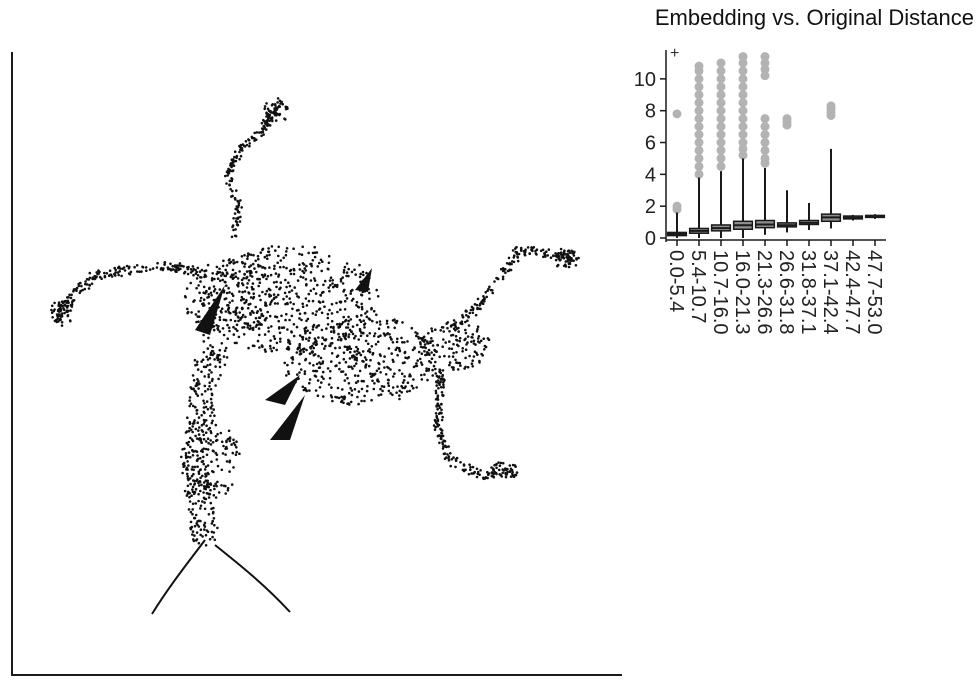  What do you see at coordinates (874, 292) in the screenshot?
I see `boxplot-x-tick-label: 47.7-53.0` at bounding box center [874, 292].